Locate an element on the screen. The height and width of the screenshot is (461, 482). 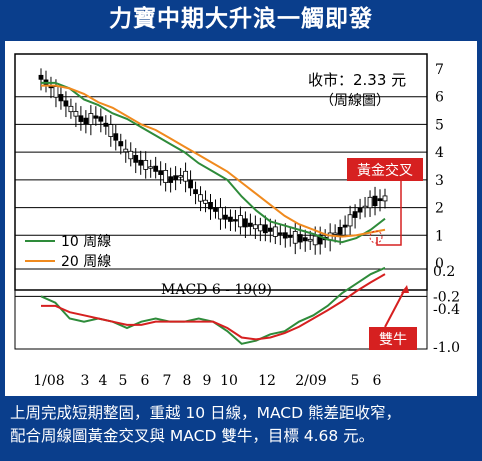
double-bull-badge is located at coordinates (393, 338).